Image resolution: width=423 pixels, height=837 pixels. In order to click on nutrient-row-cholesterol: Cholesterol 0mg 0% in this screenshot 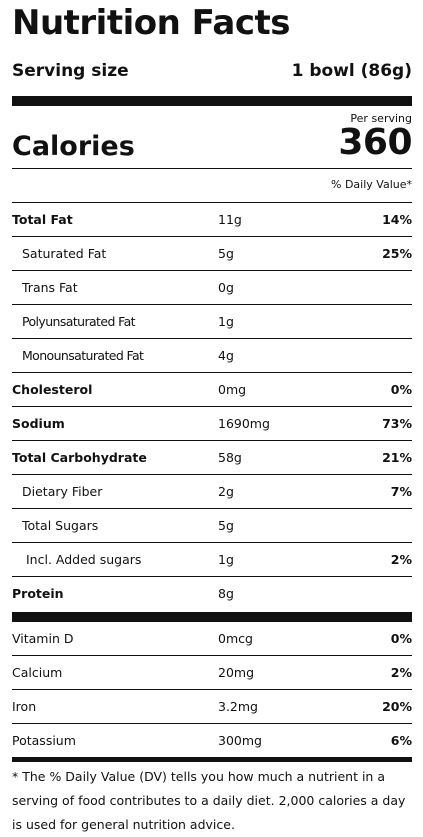, I will do `click(212, 390)`.